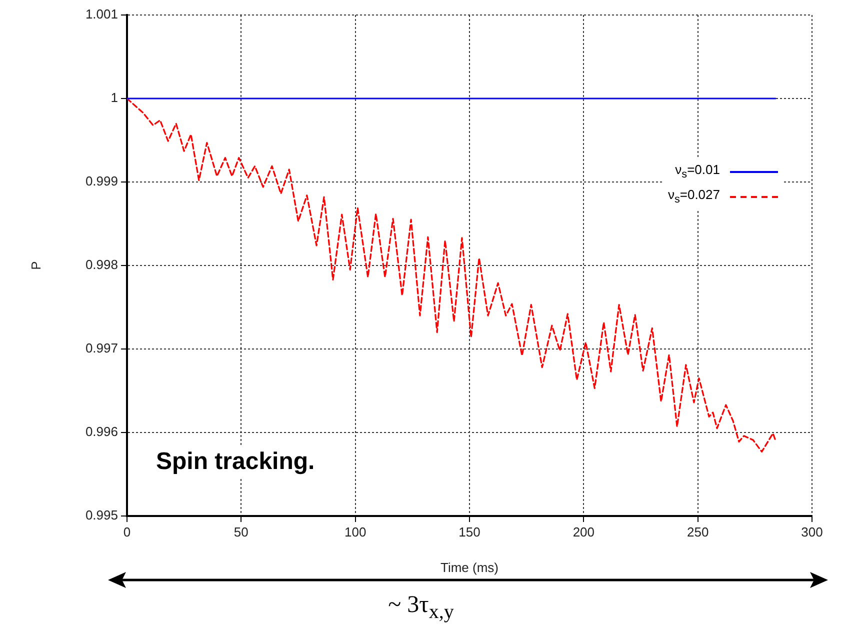 Image resolution: width=842 pixels, height=636 pixels. I want to click on x-tick-label: 250, so click(697, 532).